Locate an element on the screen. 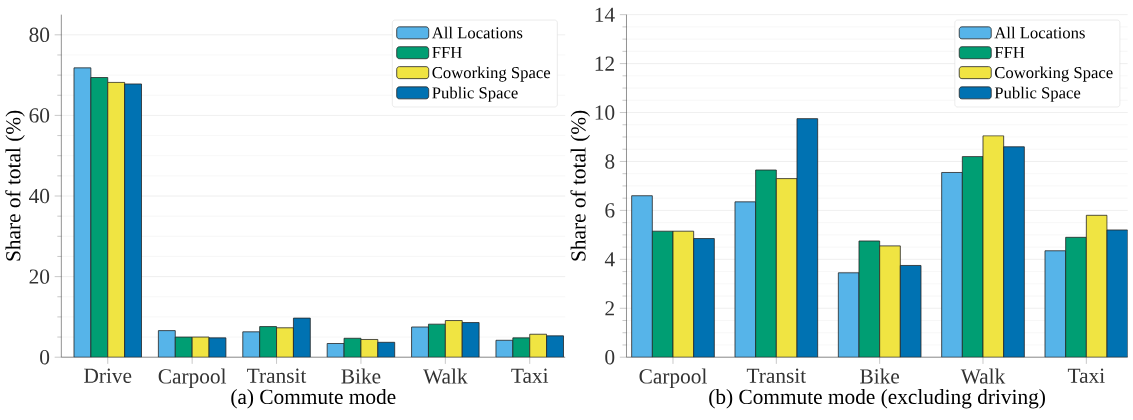  x-axis-title: (b) Commute mode (excluding driving) is located at coordinates (877, 399).